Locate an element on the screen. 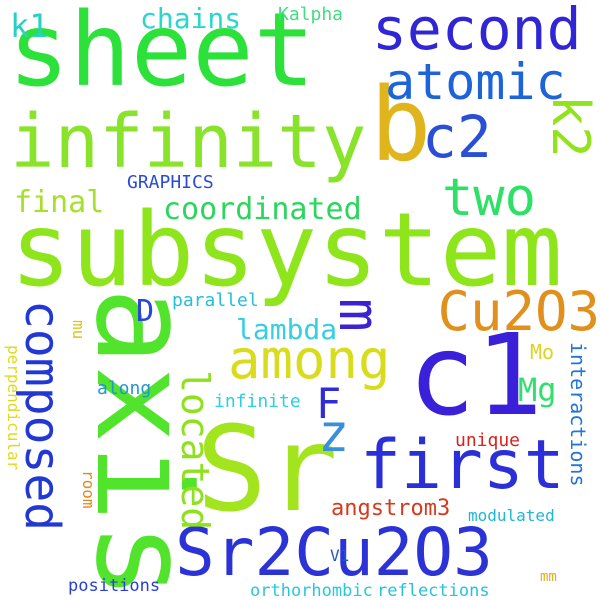 Image resolution: width=600 pixels, height=600 pixels. word-modulated: modulated is located at coordinates (511, 515).